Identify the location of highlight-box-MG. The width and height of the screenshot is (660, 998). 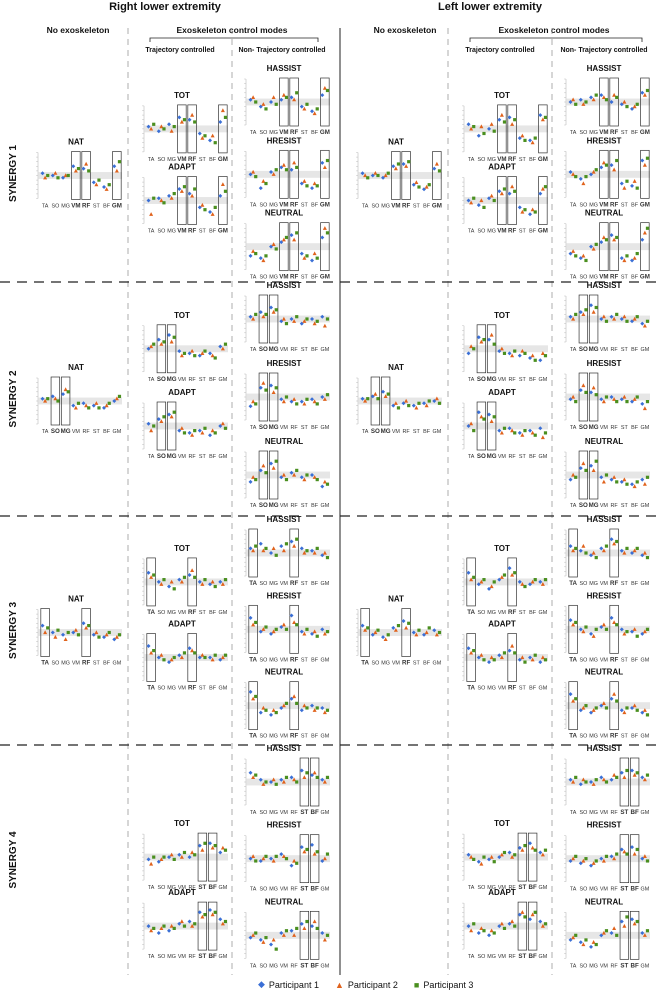
(273, 397).